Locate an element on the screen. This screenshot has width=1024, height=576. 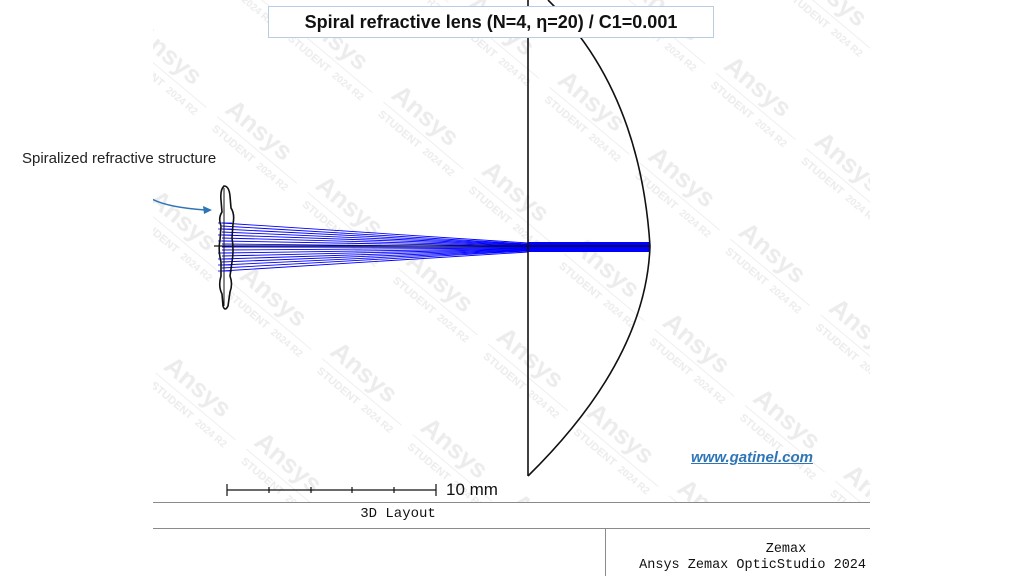
ray-fan is located at coordinates (375, 247).